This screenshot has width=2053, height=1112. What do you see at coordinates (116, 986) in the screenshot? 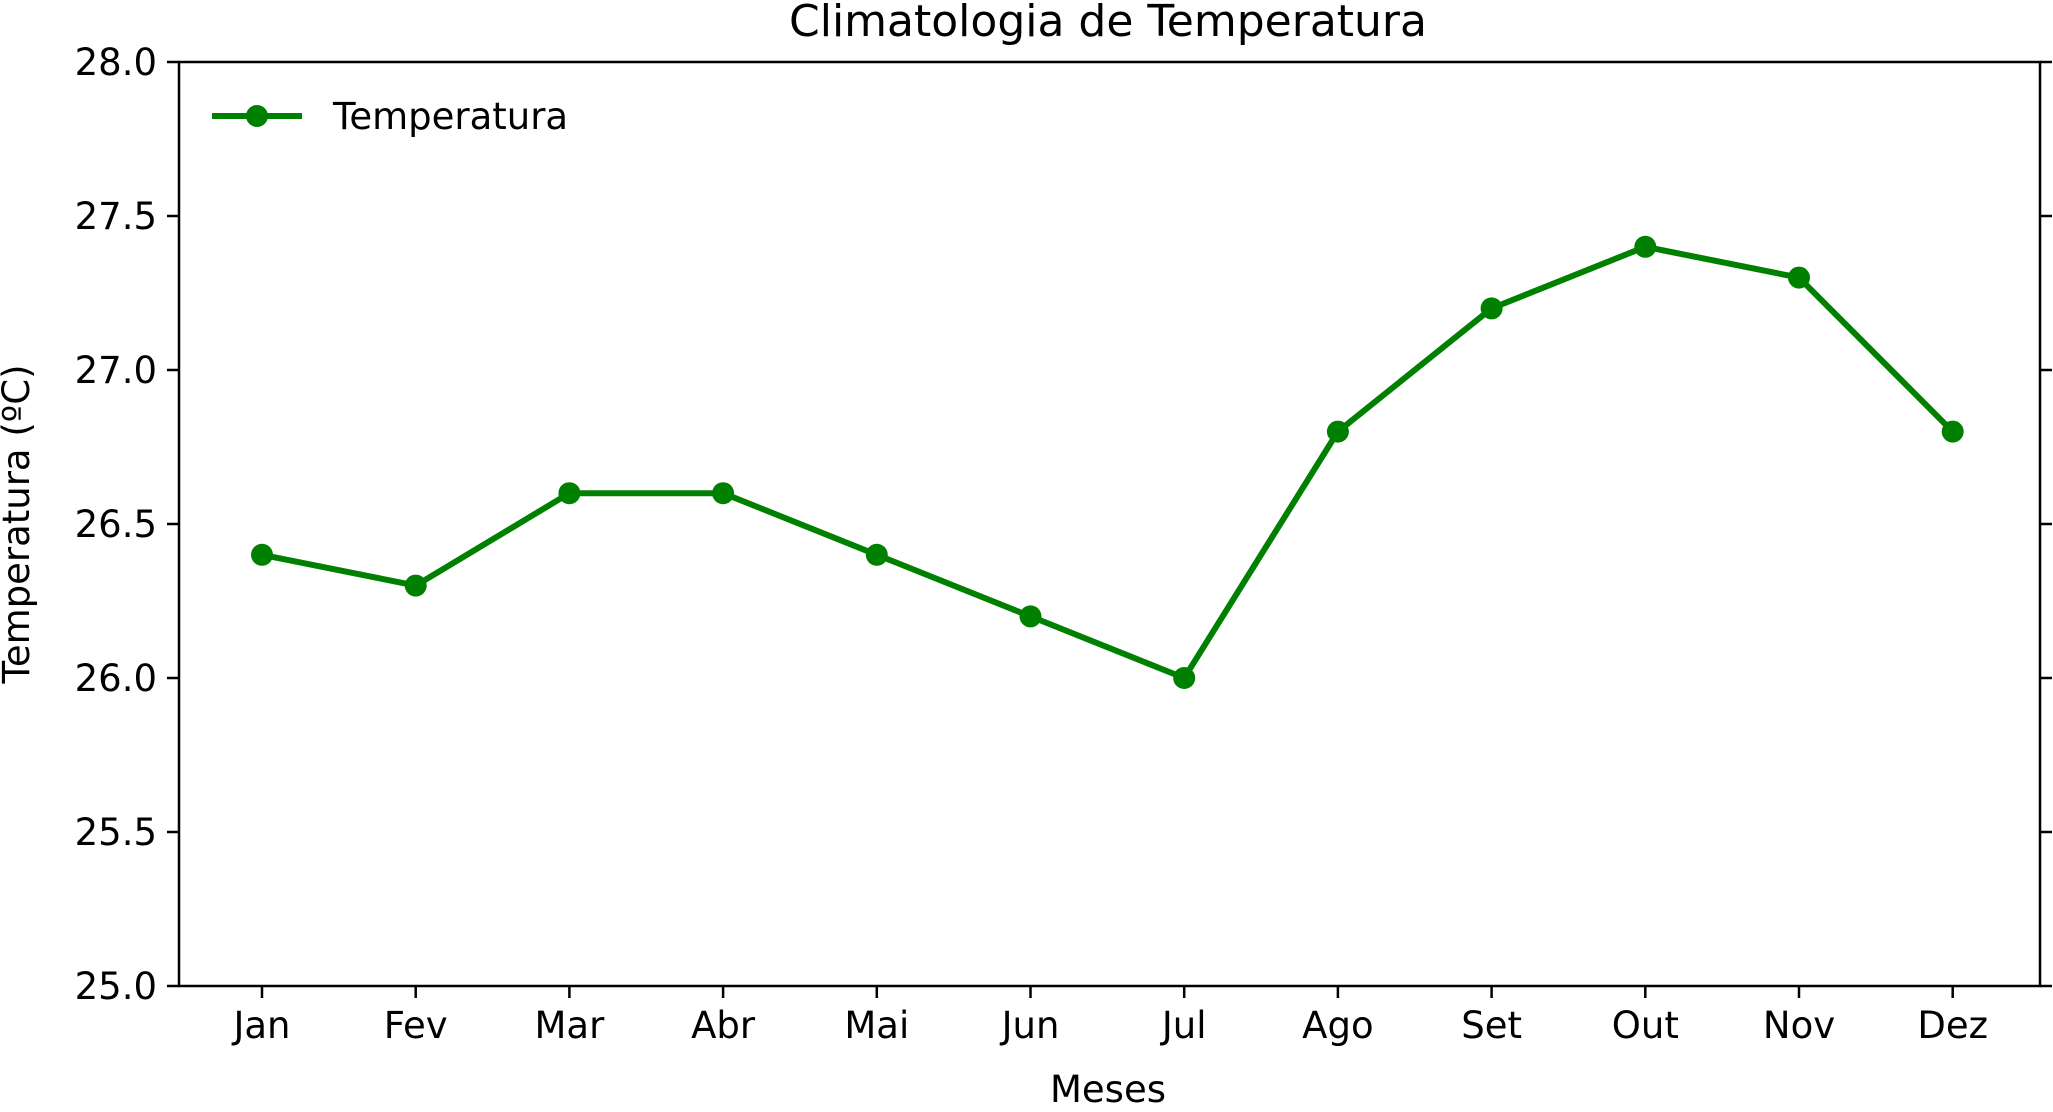
I see `y-tick-label: 25.0` at bounding box center [116, 986].